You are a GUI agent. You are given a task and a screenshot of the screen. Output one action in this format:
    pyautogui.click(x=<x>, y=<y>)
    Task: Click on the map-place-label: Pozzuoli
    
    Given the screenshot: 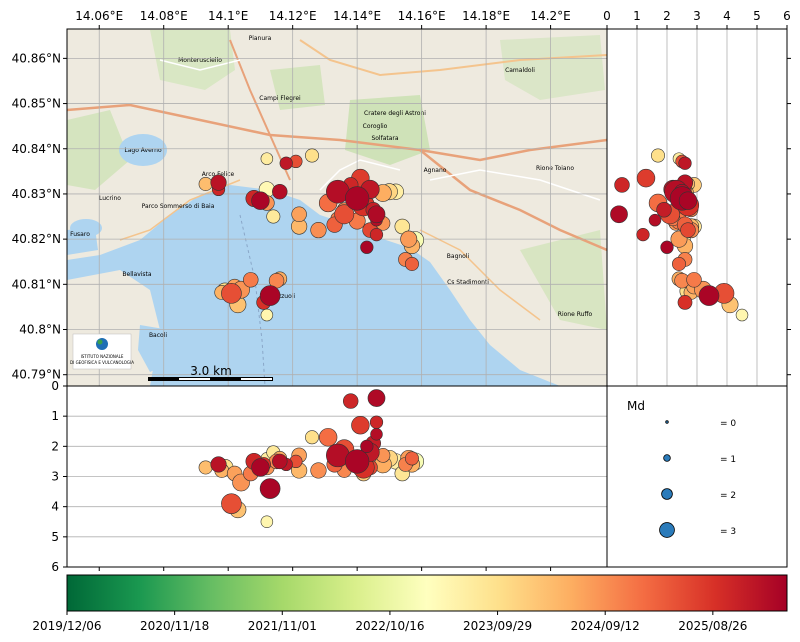 What is the action you would take?
    pyautogui.click(x=283, y=296)
    